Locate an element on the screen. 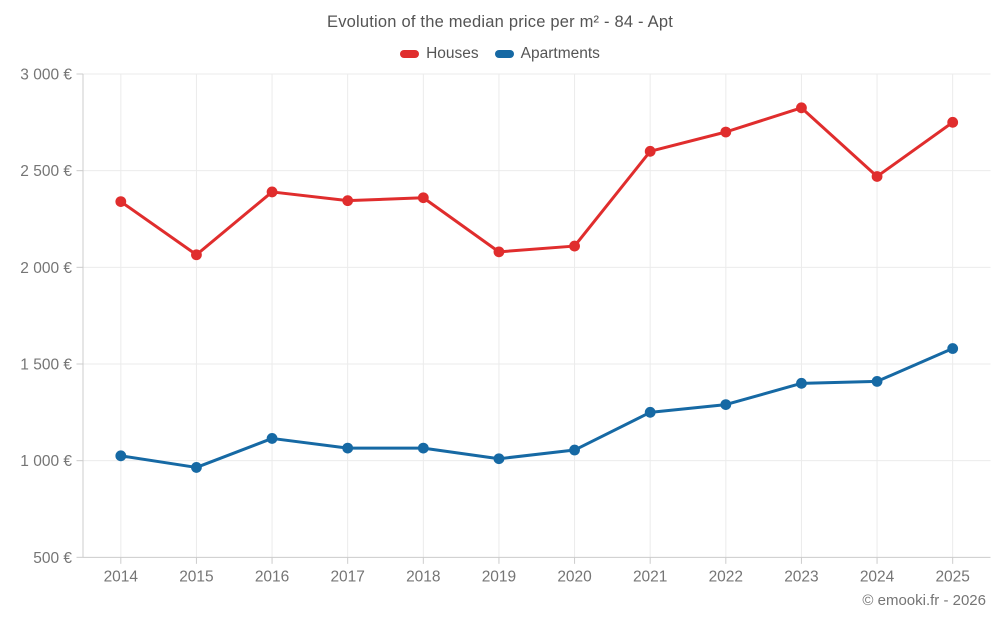 Image resolution: width=1000 pixels, height=625 pixels. x-axis-label: 2015 is located at coordinates (196, 576).